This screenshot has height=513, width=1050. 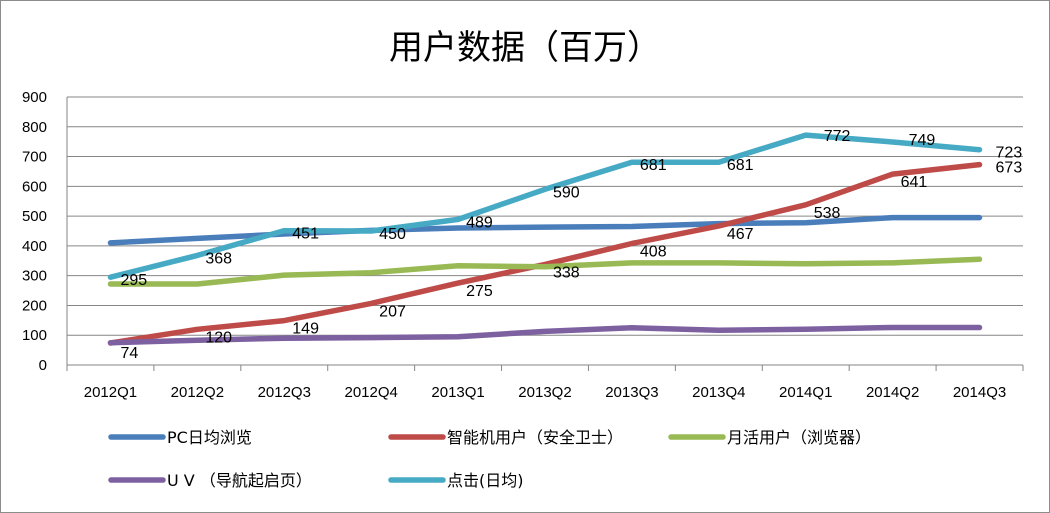 I want to click on data-label: 673, so click(x=1009, y=168).